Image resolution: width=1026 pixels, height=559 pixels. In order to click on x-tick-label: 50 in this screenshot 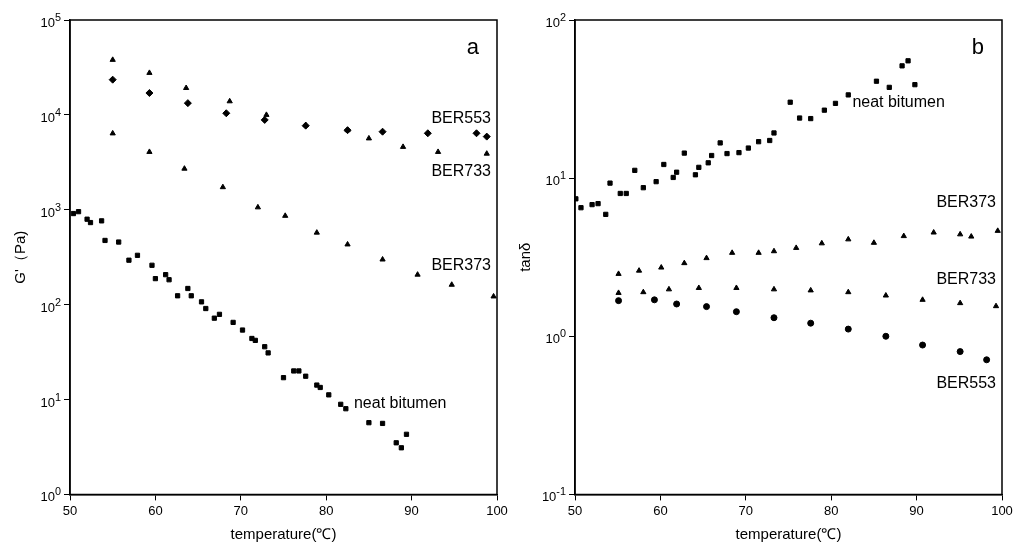, I will do `click(575, 510)`.